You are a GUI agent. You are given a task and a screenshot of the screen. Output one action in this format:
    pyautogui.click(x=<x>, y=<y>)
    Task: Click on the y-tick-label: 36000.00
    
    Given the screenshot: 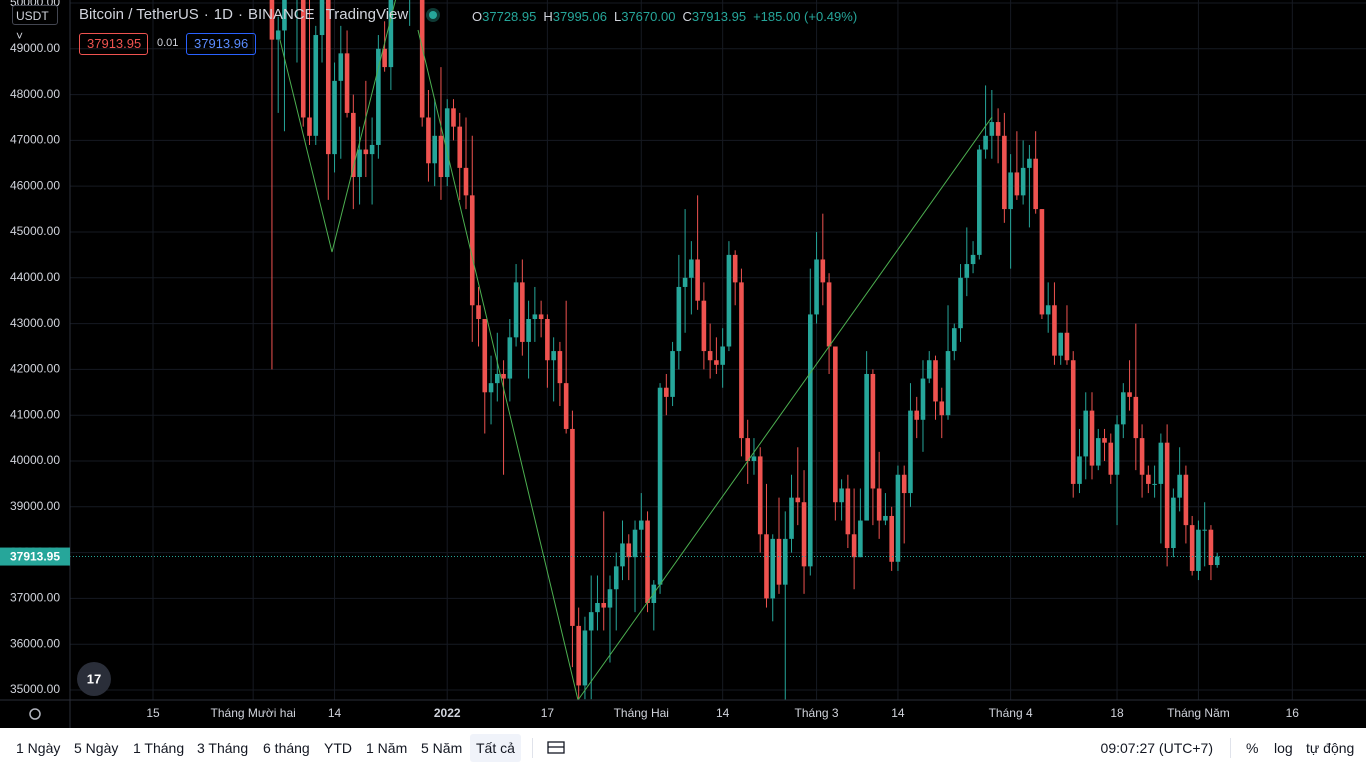 What is the action you would take?
    pyautogui.click(x=35, y=643)
    